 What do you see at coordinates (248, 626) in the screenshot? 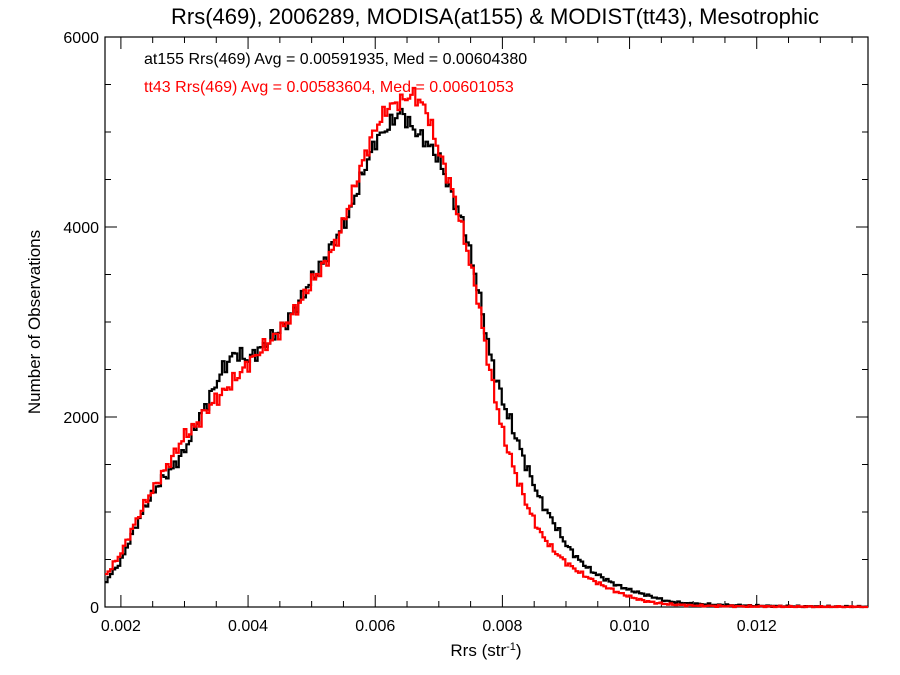
I see `x-tick-label: 0.004` at bounding box center [248, 626].